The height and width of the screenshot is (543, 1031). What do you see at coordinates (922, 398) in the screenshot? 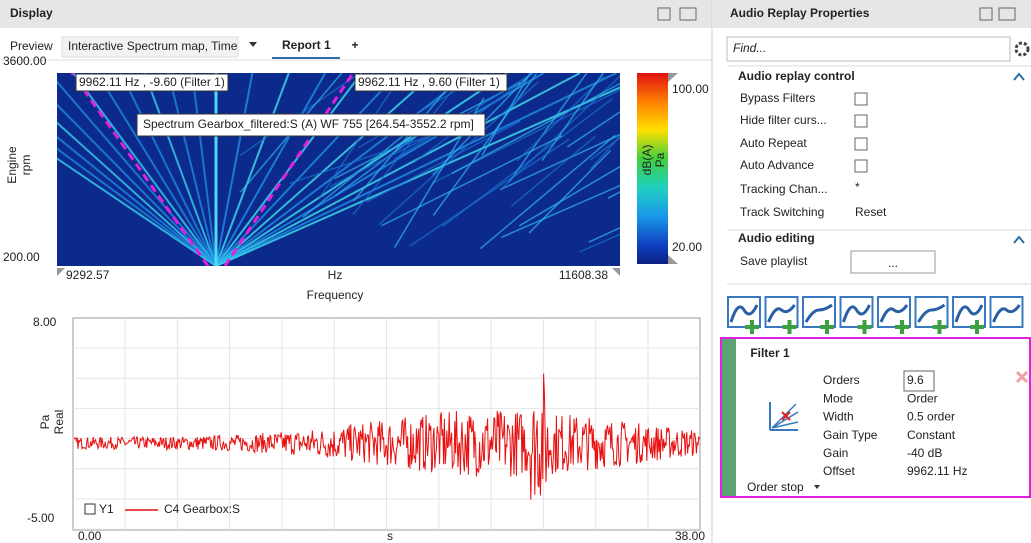
I see `field-value: Order` at bounding box center [922, 398].